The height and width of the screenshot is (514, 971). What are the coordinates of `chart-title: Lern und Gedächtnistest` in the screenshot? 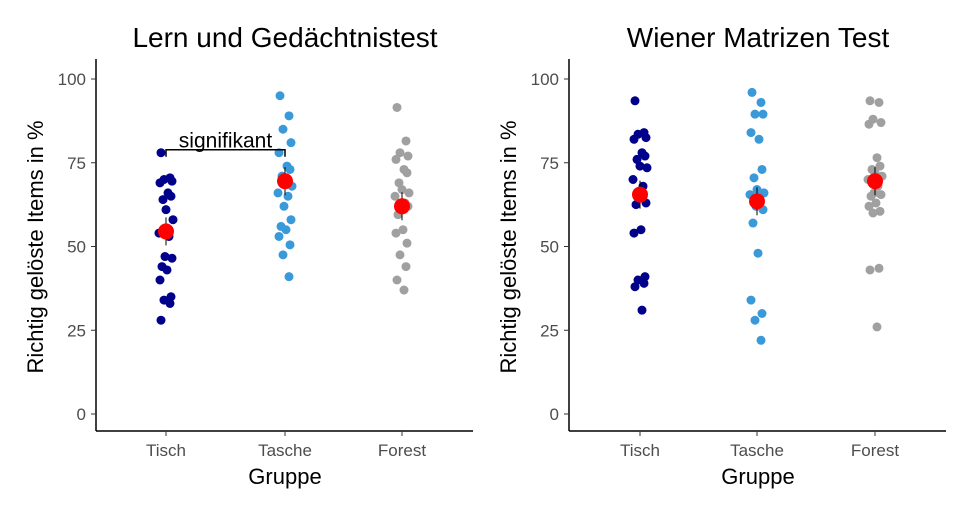 It's located at (284, 37).